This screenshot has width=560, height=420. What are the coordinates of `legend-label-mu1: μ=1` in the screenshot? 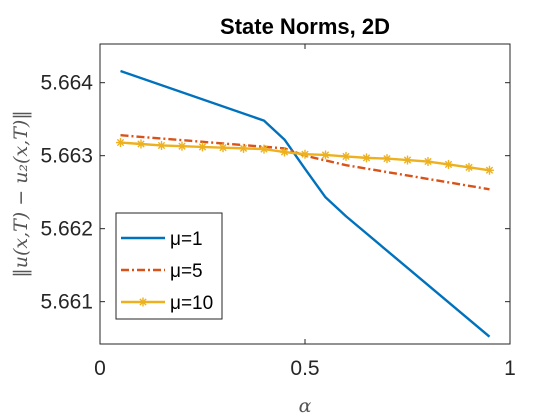 It's located at (186, 239).